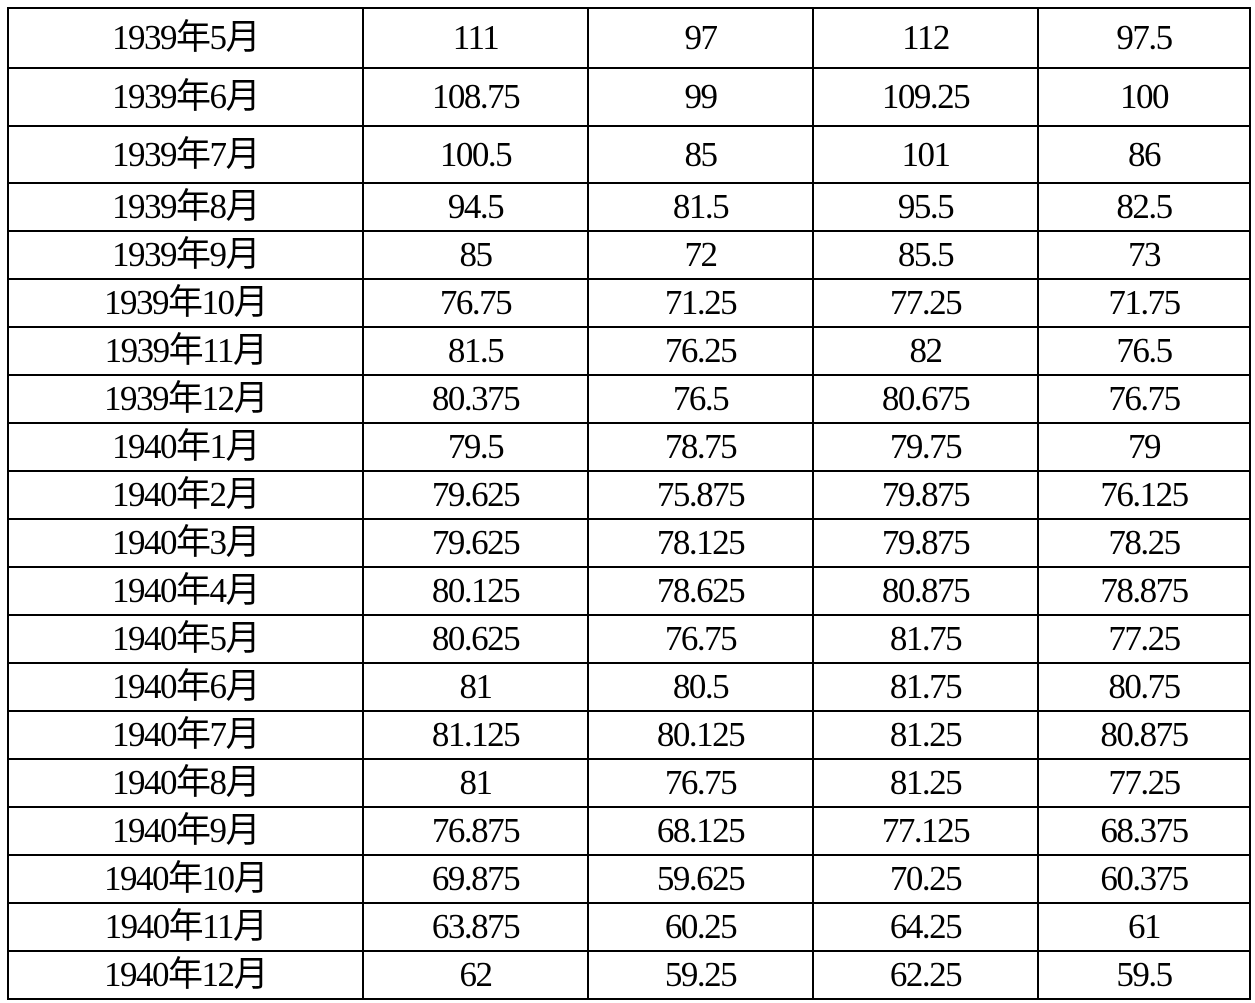 Image resolution: width=1255 pixels, height=1003 pixels. I want to click on value-cell: 82, so click(925, 351).